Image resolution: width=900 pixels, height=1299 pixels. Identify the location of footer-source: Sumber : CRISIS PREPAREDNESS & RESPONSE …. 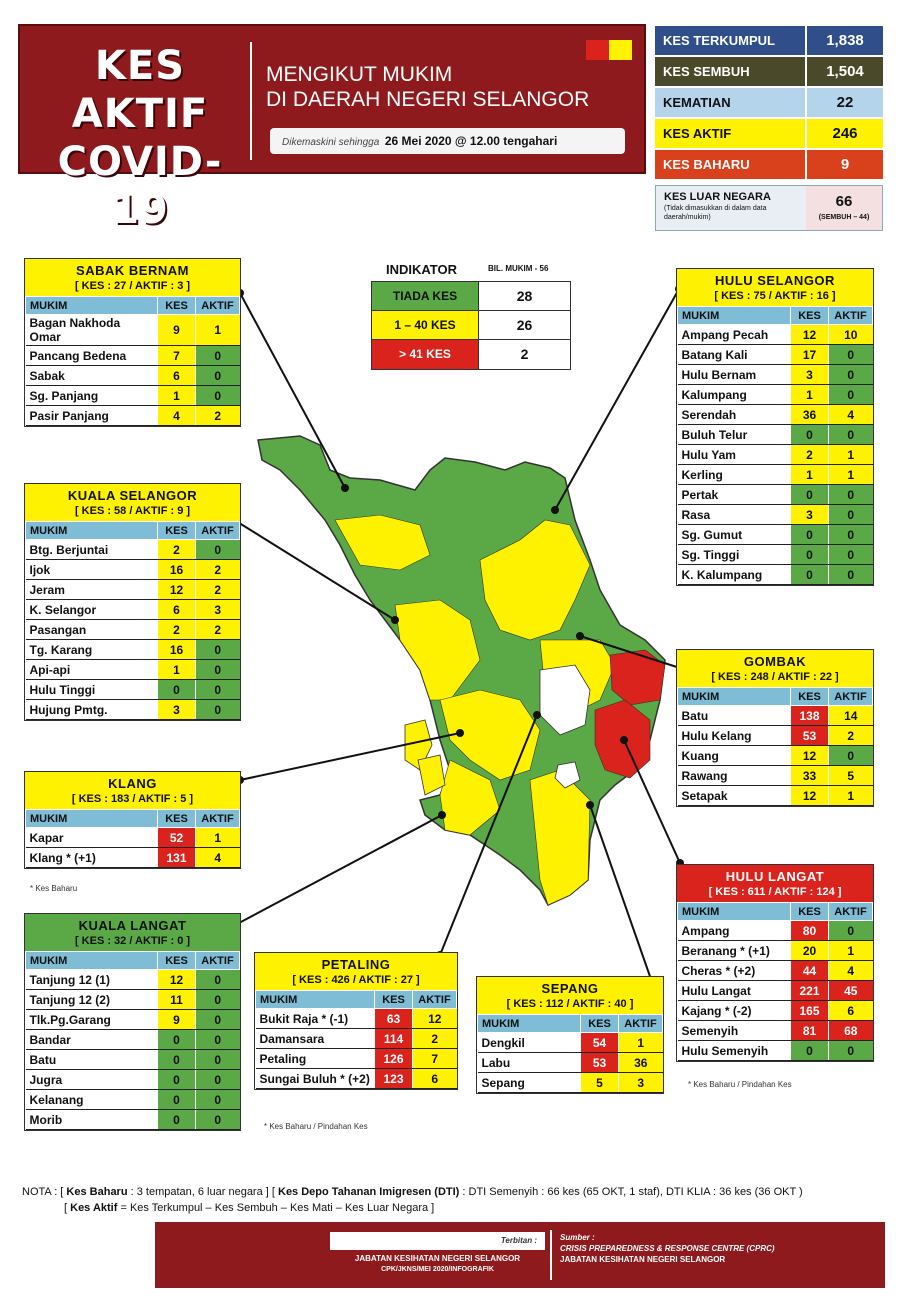
(695, 1255).